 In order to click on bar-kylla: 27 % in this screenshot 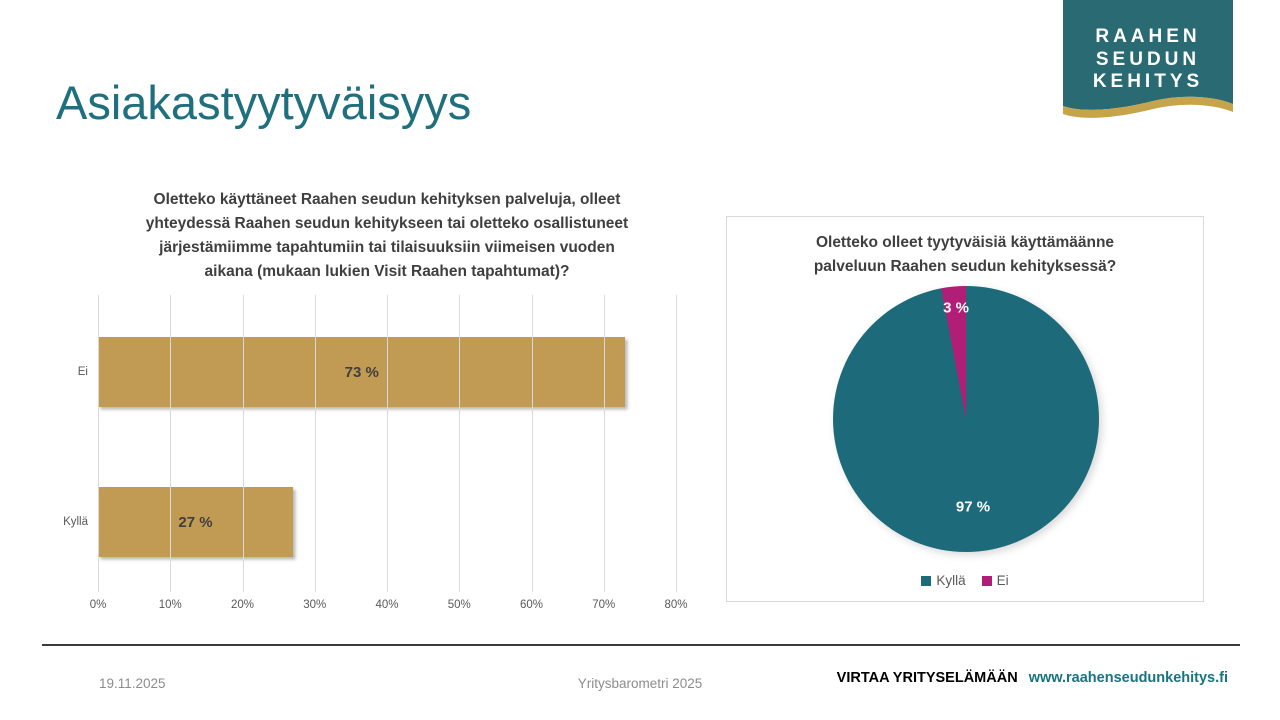, I will do `click(196, 522)`.